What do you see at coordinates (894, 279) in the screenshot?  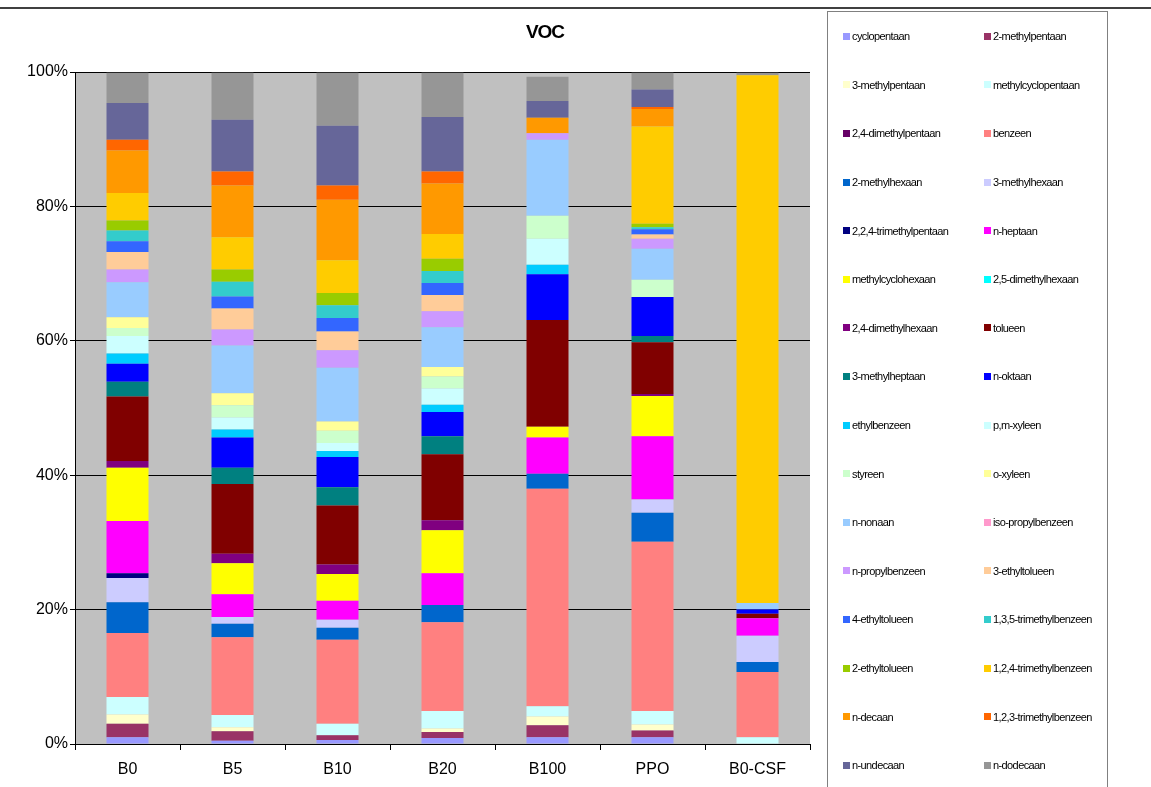 I see `legend-label: methylcyclohexaan` at bounding box center [894, 279].